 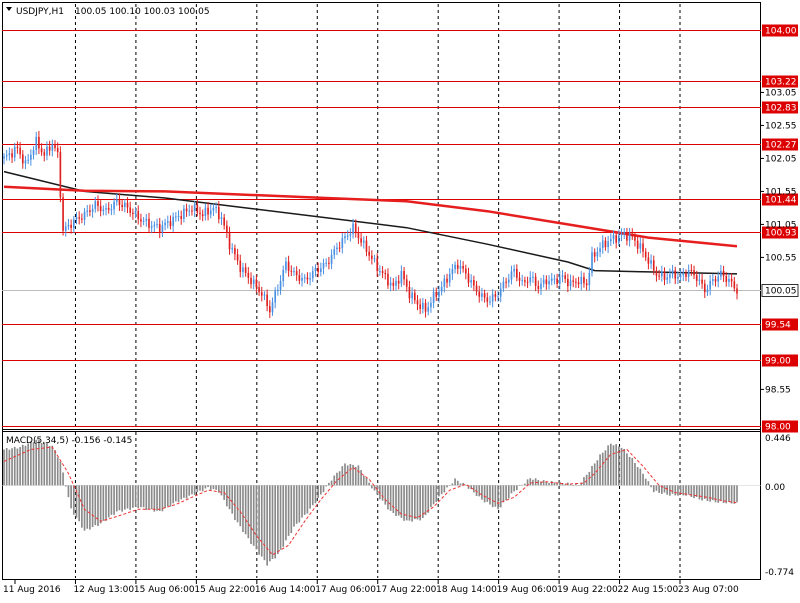 What do you see at coordinates (778, 439) in the screenshot?
I see `macd-axis-top: 0.446` at bounding box center [778, 439].